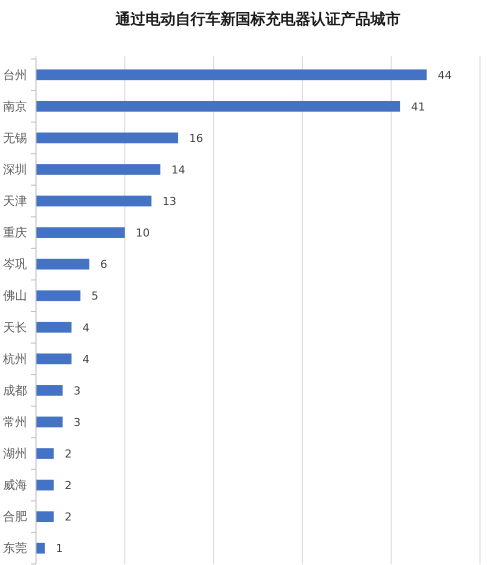 This screenshot has width=494, height=565. What do you see at coordinates (15, 137) in the screenshot?
I see `y-tick-label: 无锡` at bounding box center [15, 137].